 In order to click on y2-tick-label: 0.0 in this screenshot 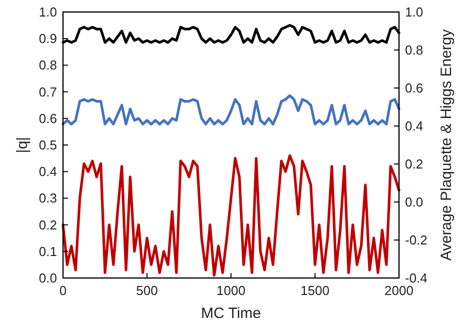, I will do `click(414, 202)`.